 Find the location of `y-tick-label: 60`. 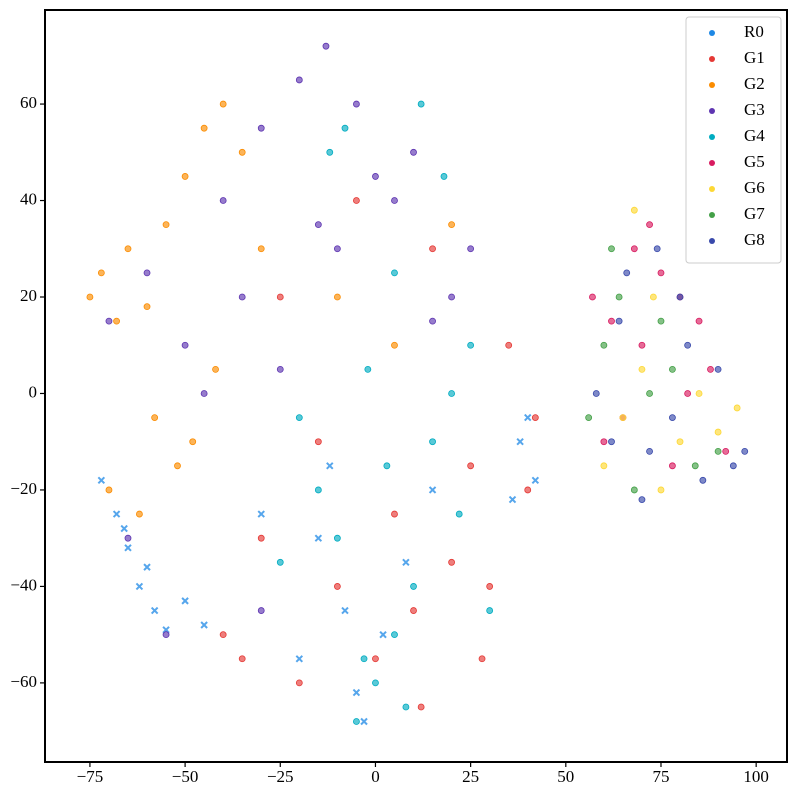

y-tick-label: 60 is located at coordinates (28, 102).